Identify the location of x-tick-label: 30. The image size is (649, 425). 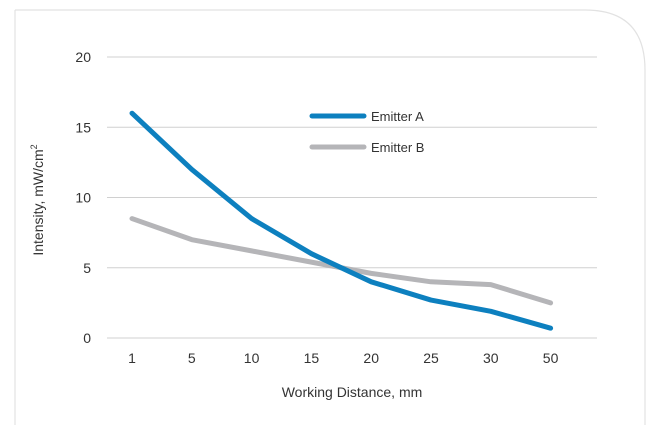
(491, 358).